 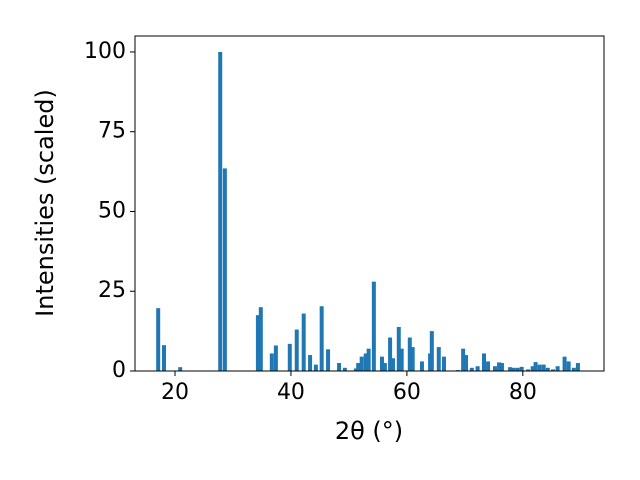 I want to click on x-axis-label: 2θ (°), so click(x=369, y=431).